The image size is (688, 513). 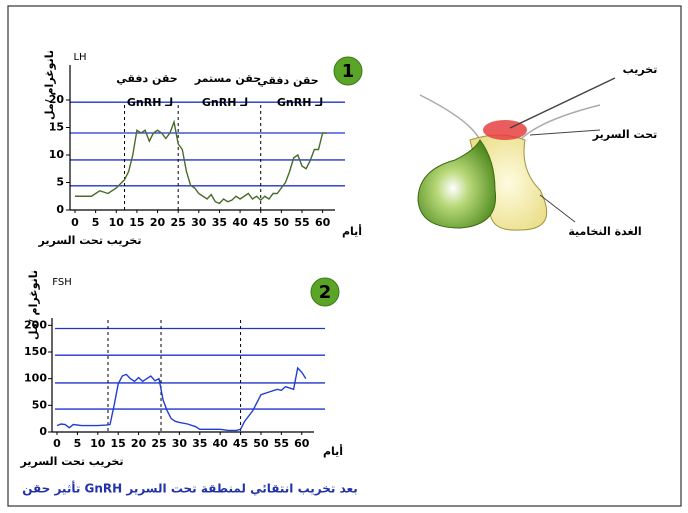 What do you see at coordinates (227, 78) in the screenshot?
I see `annotation: حقن مستمر` at bounding box center [227, 78].